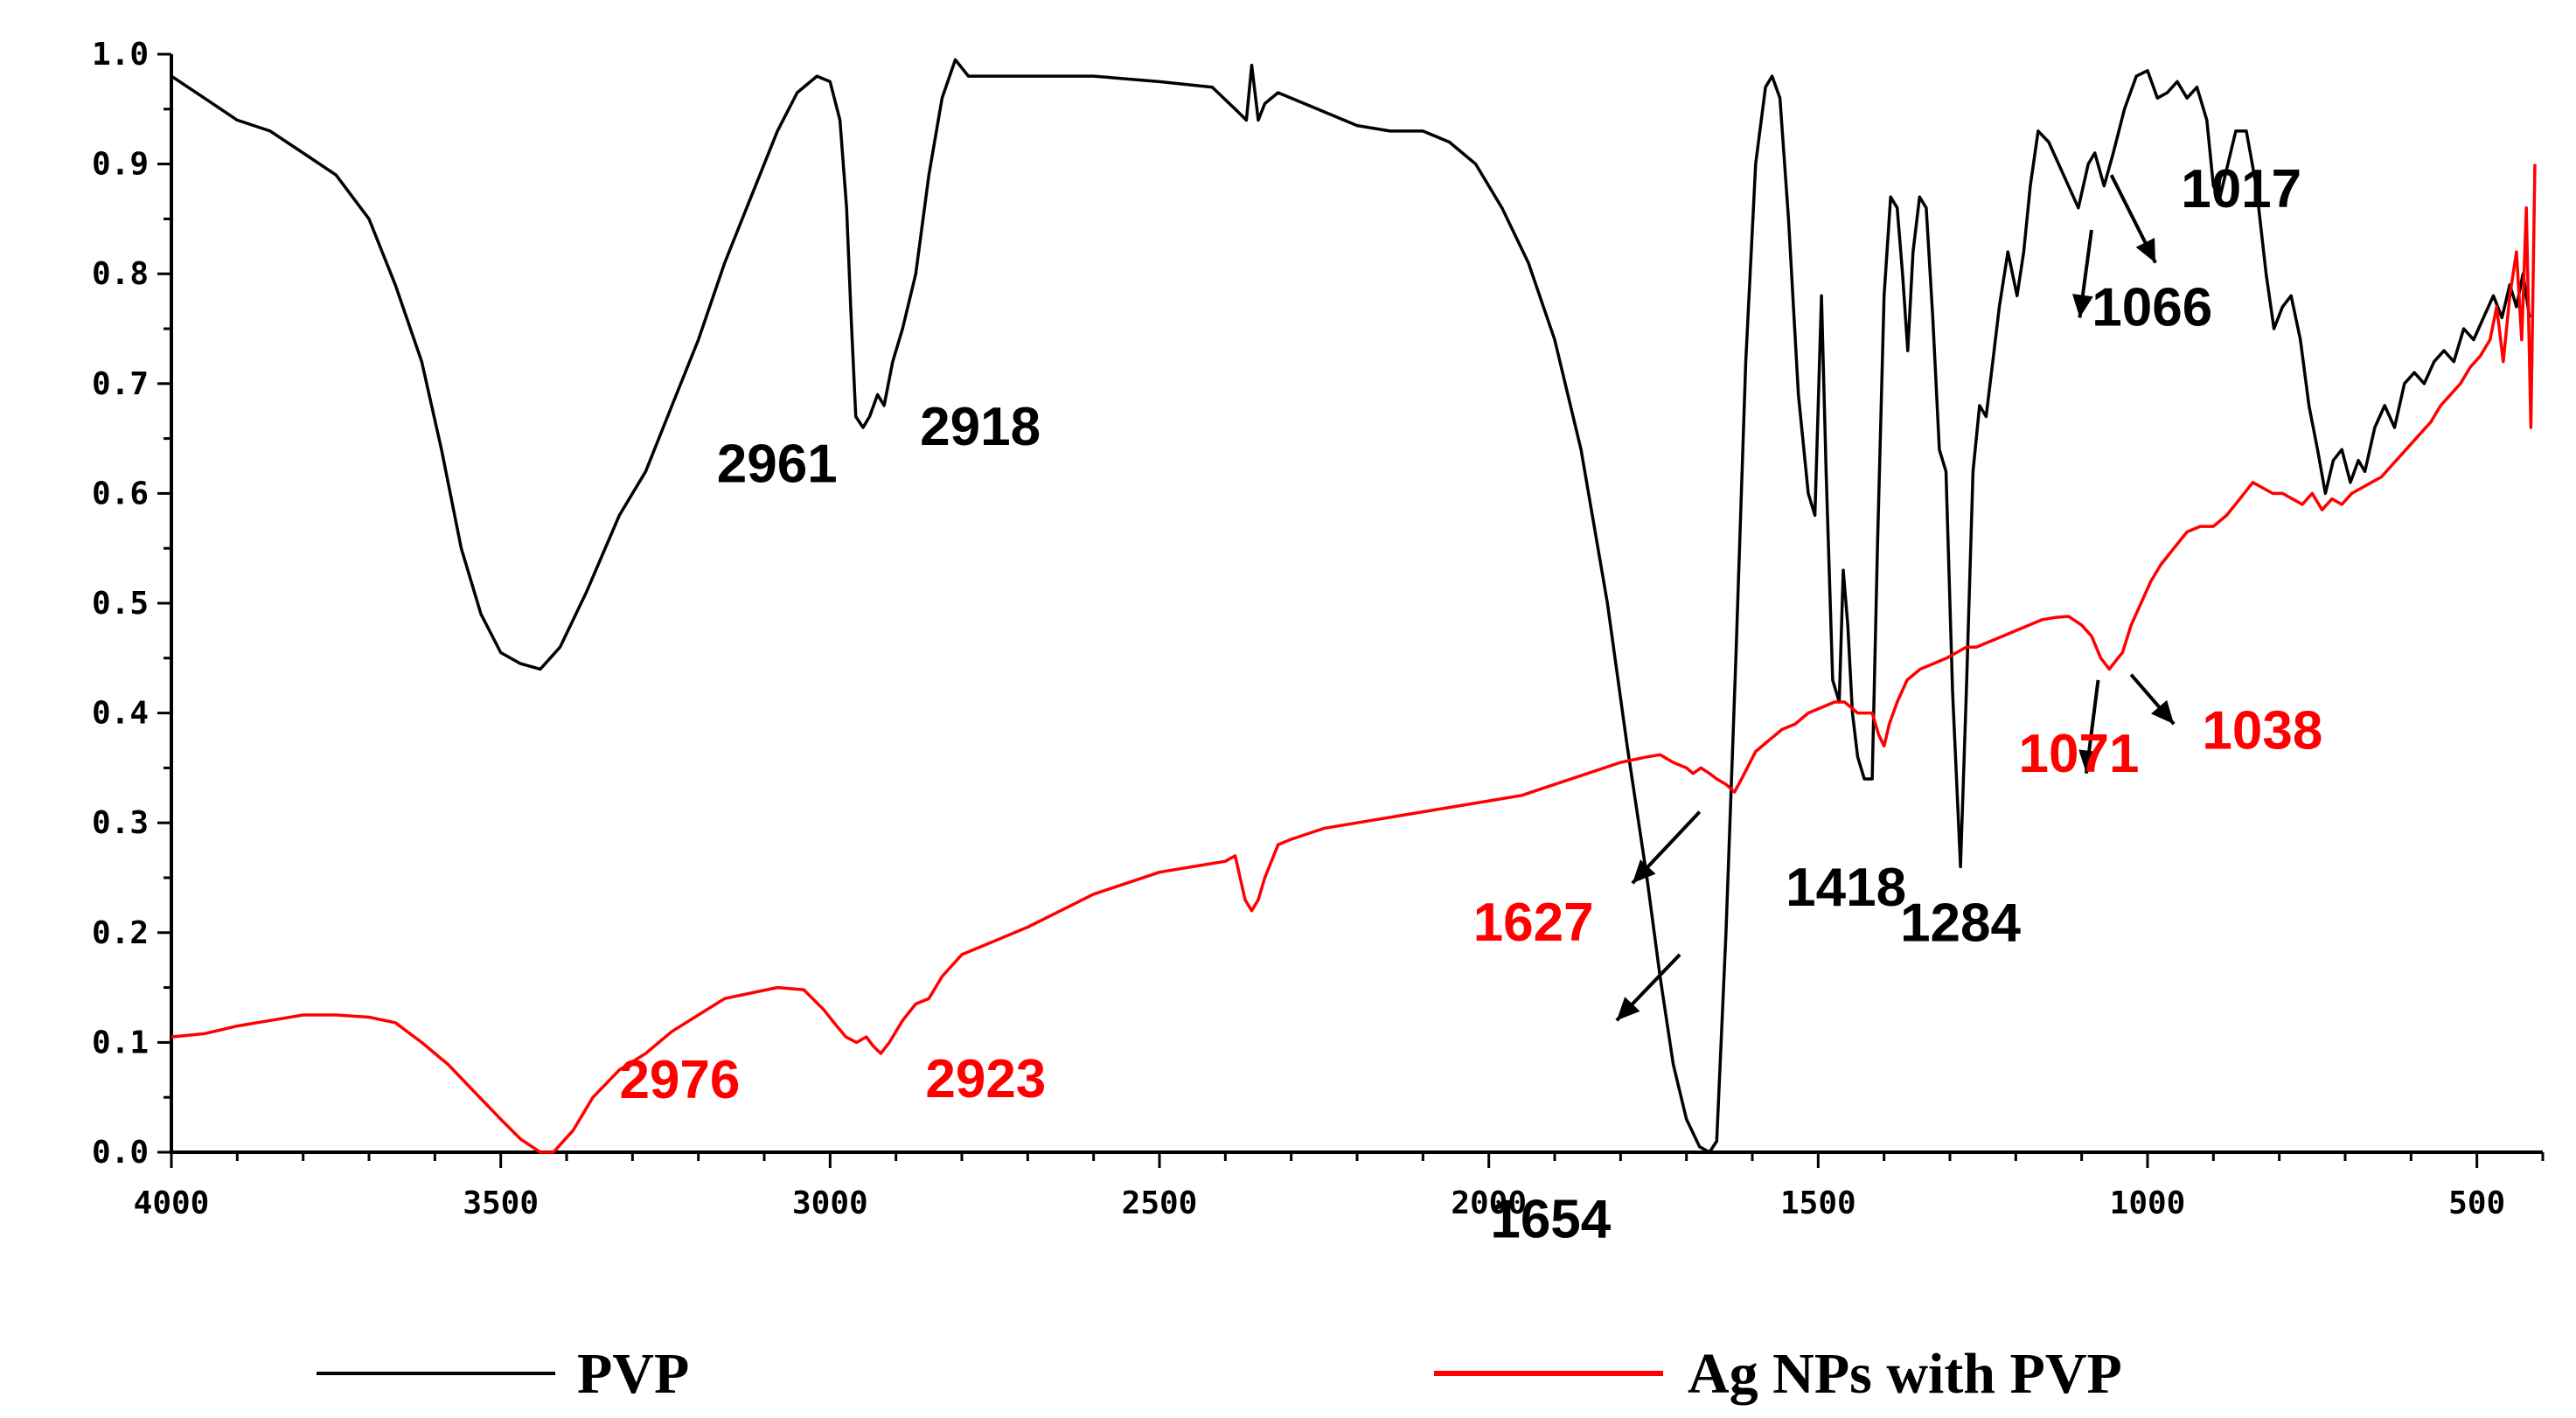 The width and height of the screenshot is (2576, 1418). What do you see at coordinates (501, 1203) in the screenshot?
I see `x-tick-label: 3500` at bounding box center [501, 1203].